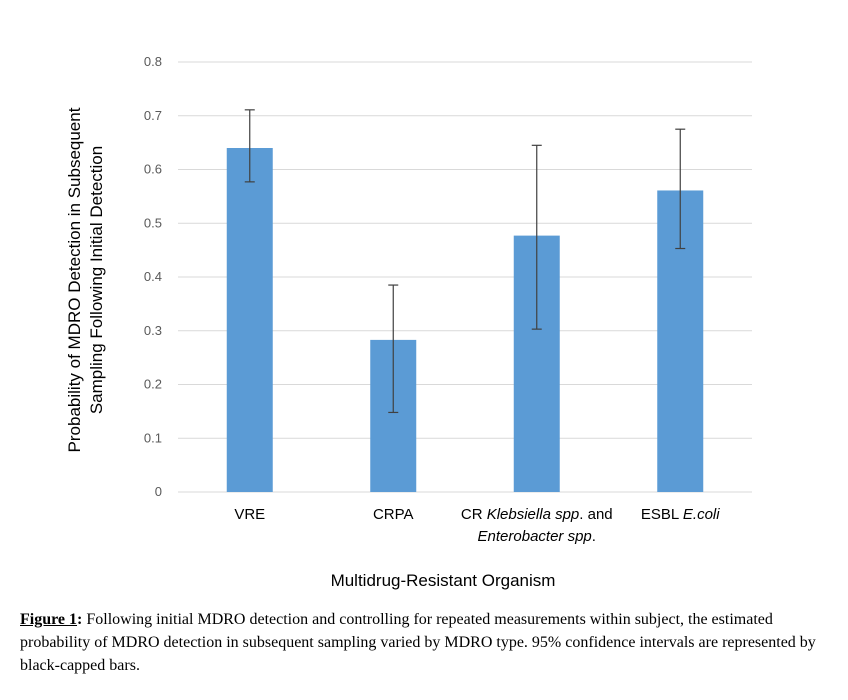  Describe the element at coordinates (537, 514) in the screenshot. I see `x-tick-label: CR Klebsiella spp. and` at that location.